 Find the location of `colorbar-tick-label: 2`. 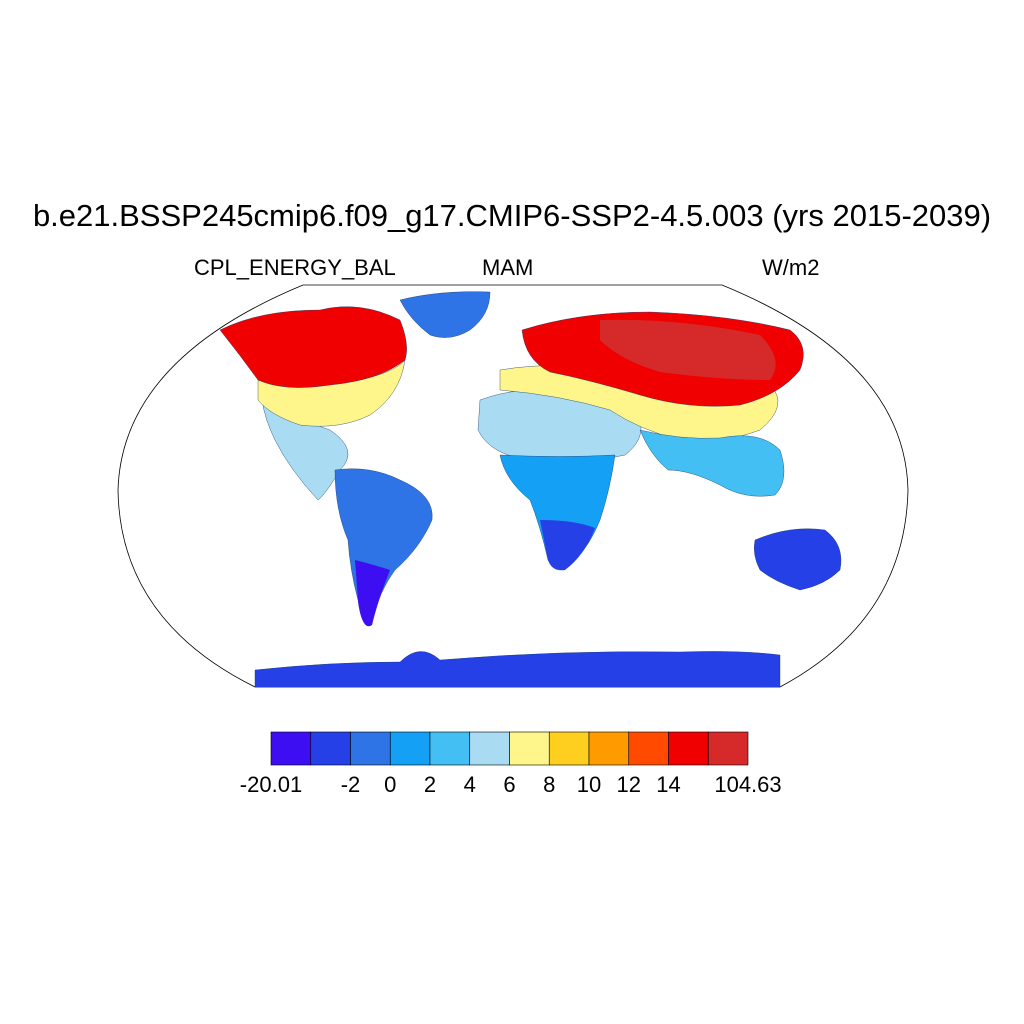

colorbar-tick-label: 2 is located at coordinates (430, 784).